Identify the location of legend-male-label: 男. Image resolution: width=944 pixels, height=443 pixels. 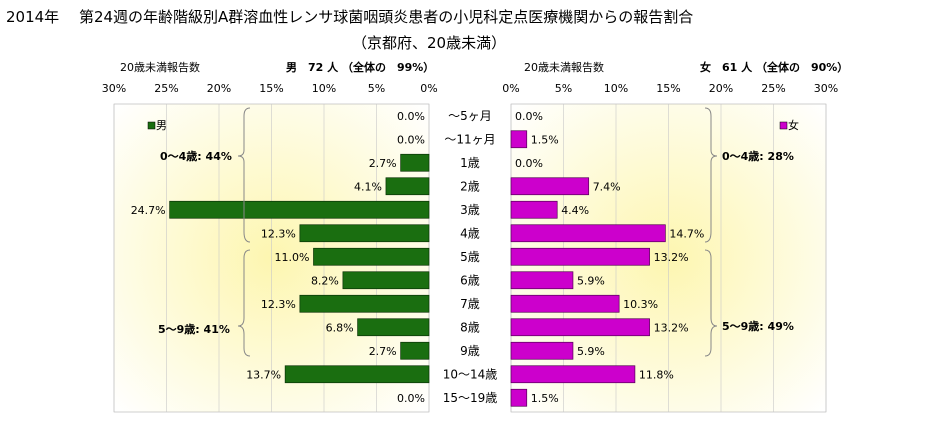
(161, 125).